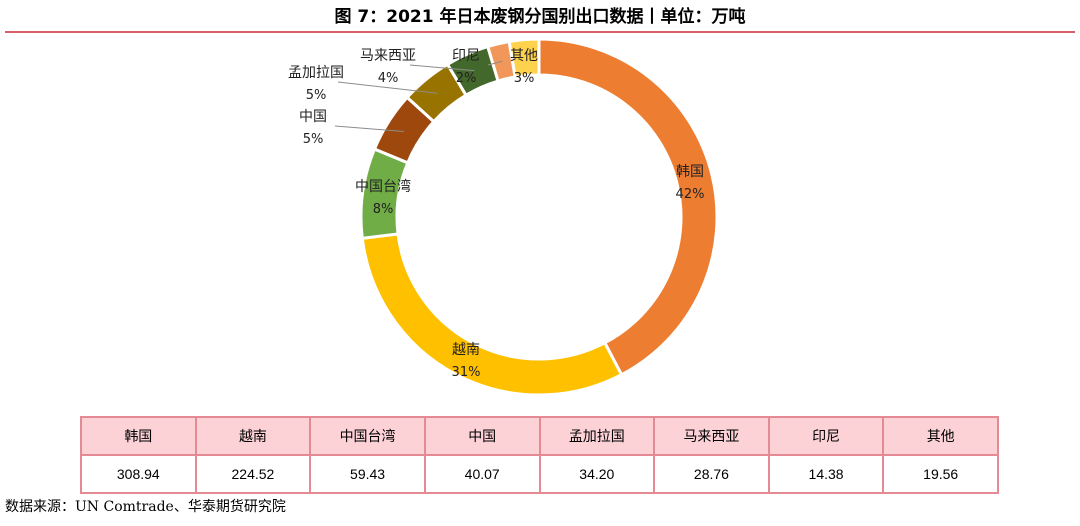 Image resolution: width=1080 pixels, height=526 pixels. Describe the element at coordinates (826, 474) in the screenshot. I see `table-value-cell: 14.38` at that location.